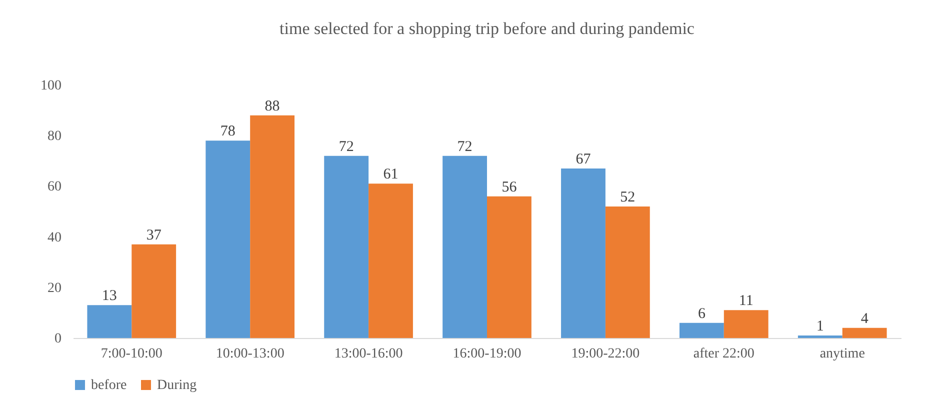  What do you see at coordinates (390, 174) in the screenshot?
I see `data-label: 61` at bounding box center [390, 174].